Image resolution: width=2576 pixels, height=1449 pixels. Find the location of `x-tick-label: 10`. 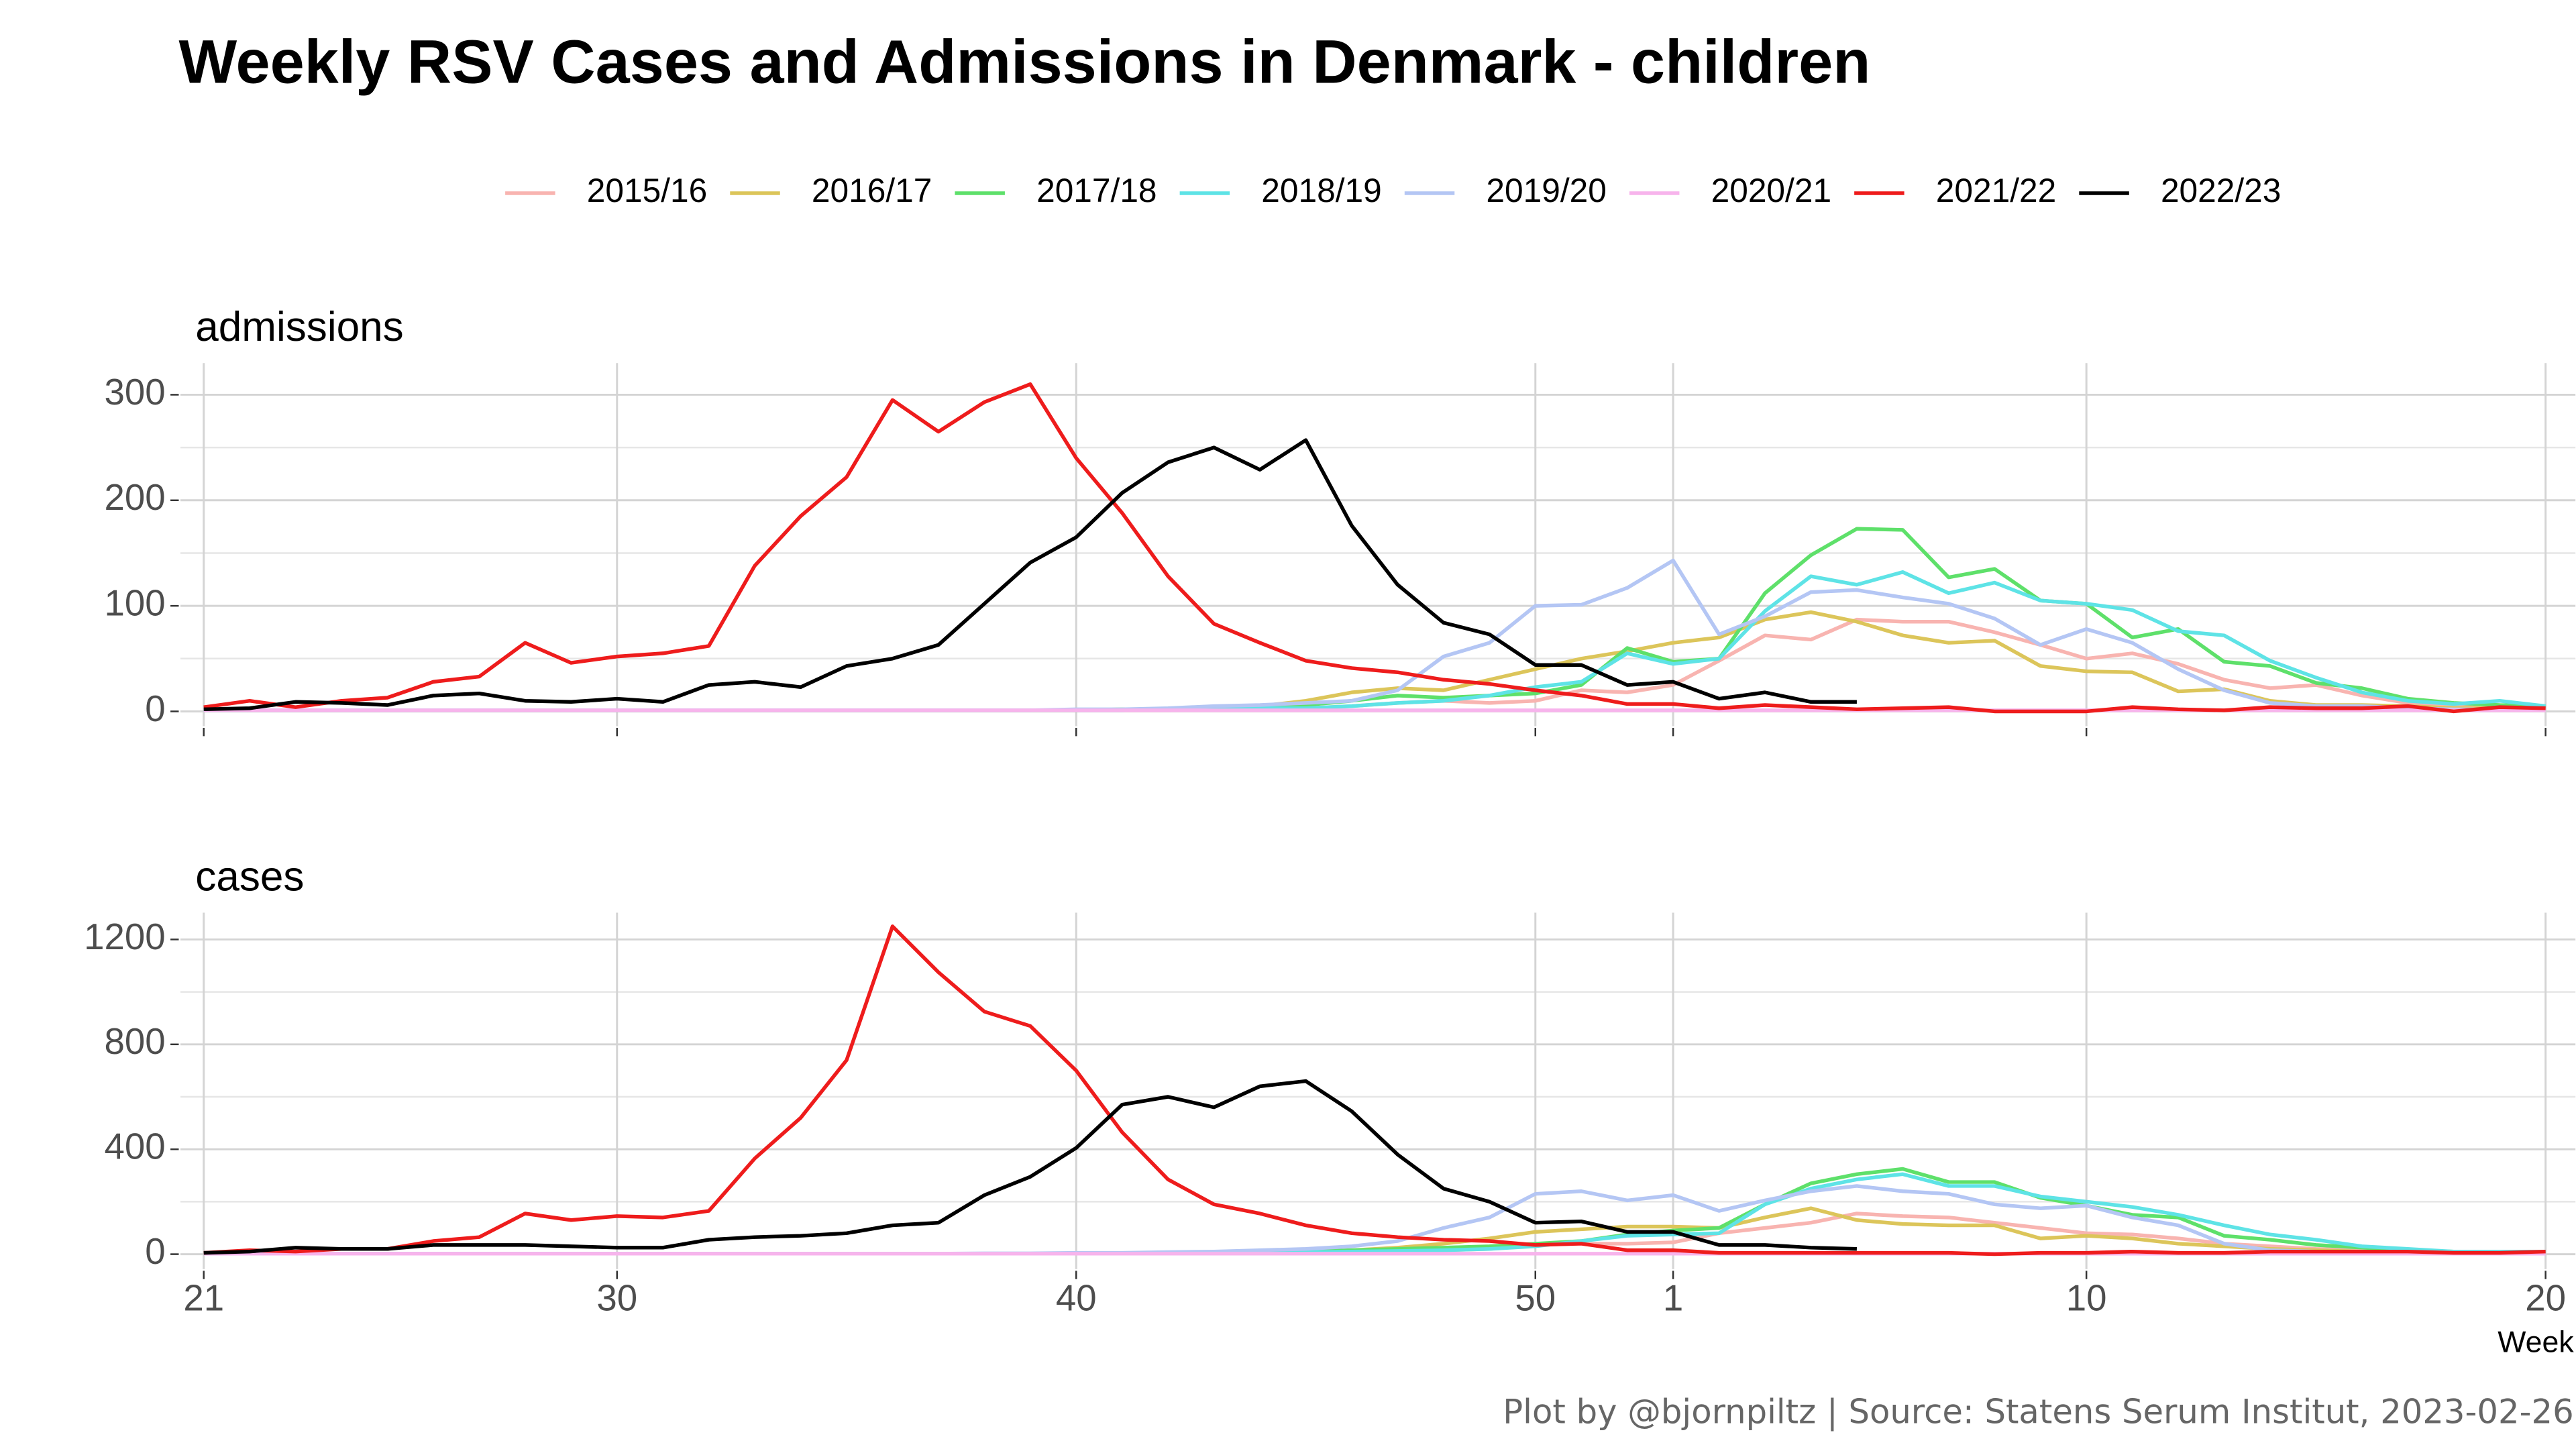

x-tick-label: 10 is located at coordinates (2086, 1297).